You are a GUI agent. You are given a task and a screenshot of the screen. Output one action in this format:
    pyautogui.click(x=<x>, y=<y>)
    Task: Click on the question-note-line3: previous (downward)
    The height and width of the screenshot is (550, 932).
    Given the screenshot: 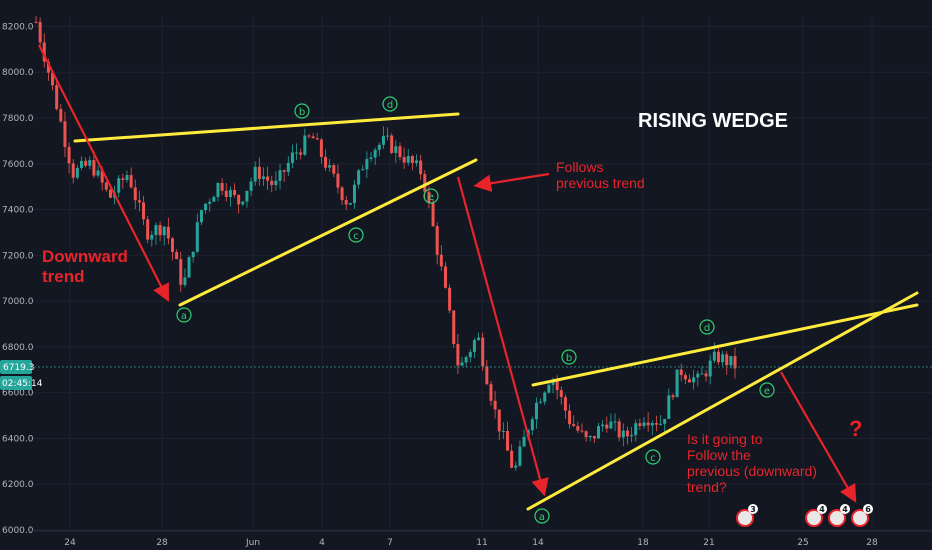 What is the action you would take?
    pyautogui.click(x=752, y=471)
    